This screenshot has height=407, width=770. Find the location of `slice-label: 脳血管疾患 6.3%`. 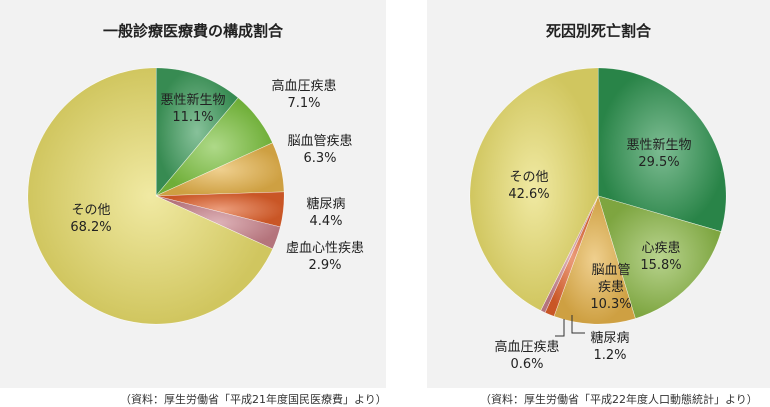

slice-label: 脳血管疾患 6.3% is located at coordinates (319, 150).